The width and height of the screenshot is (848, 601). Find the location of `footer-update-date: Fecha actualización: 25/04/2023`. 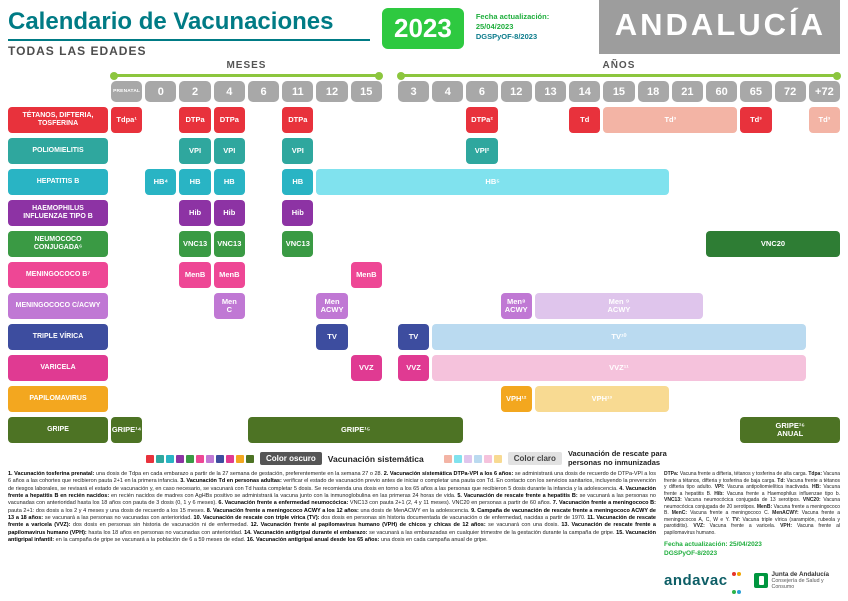

footer-update-date: Fecha actualización: 25/04/2023 is located at coordinates (713, 544).